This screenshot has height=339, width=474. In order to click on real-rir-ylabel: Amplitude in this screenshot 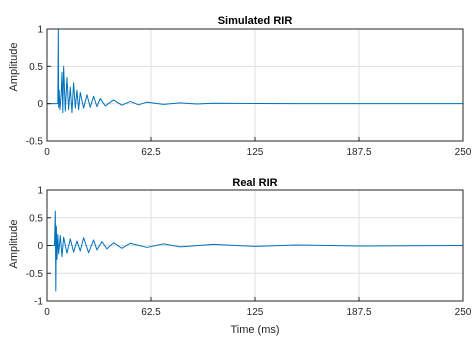, I will do `click(14, 244)`.